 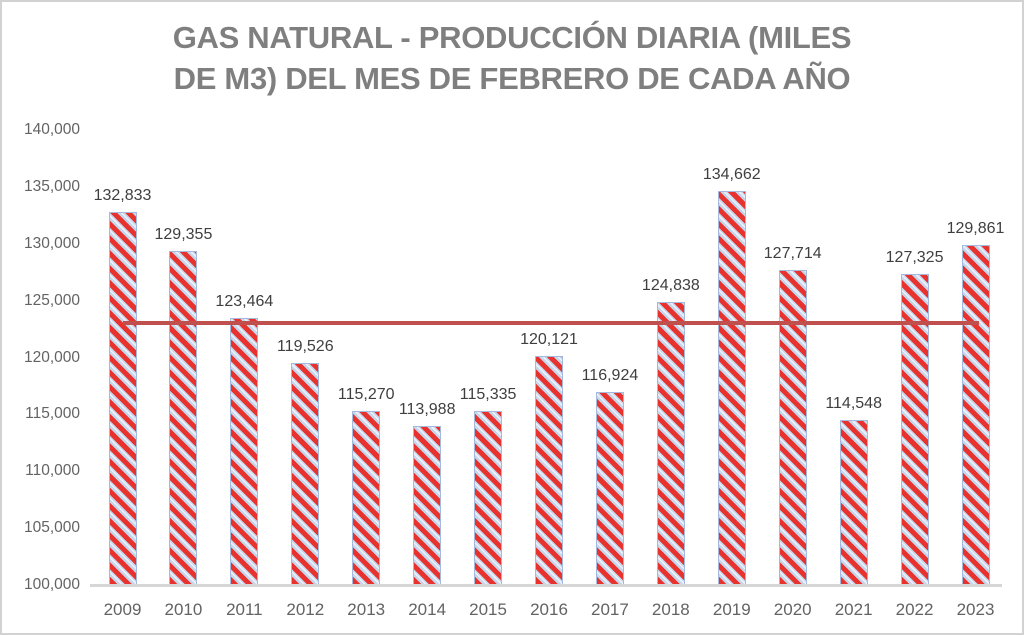 I want to click on data-label-2012: 119,526, so click(x=305, y=346).